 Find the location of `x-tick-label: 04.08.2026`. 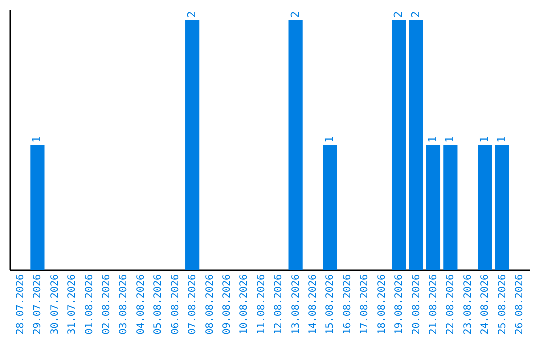

x-tick-label: 04.08.2026 is located at coordinates (141, 304).